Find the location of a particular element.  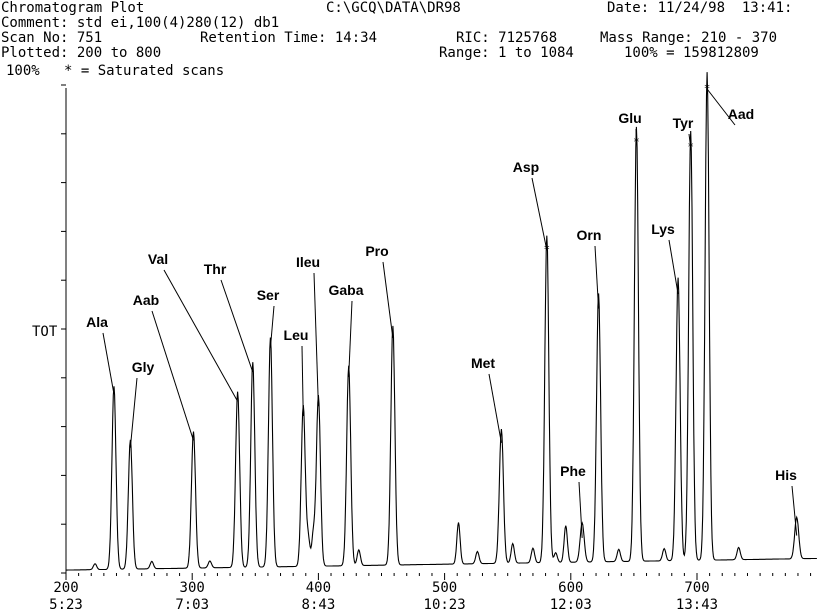

peak-label: His is located at coordinates (786, 475).